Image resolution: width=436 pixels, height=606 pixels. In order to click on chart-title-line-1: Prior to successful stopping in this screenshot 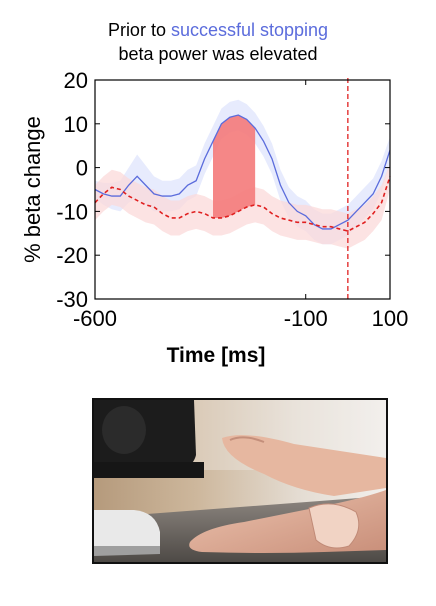, I will do `click(218, 30)`.